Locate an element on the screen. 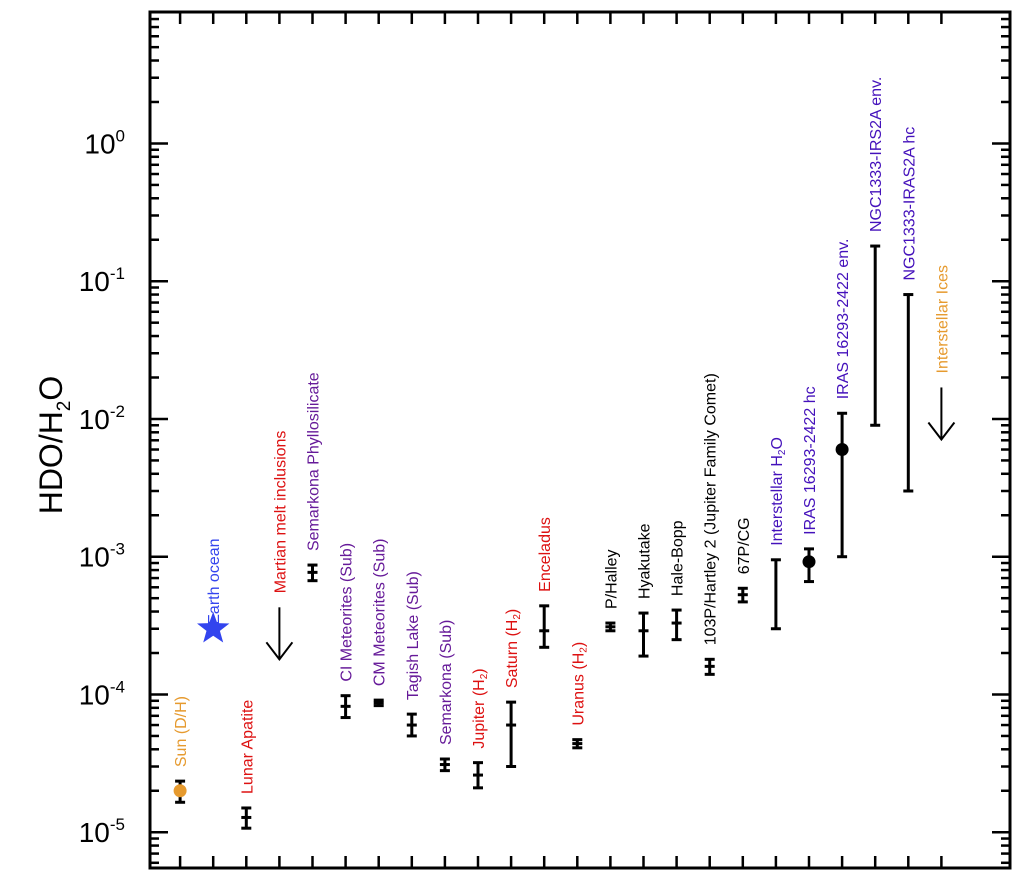  y-tick-label: 10⁻⁴ is located at coordinates (102, 693).